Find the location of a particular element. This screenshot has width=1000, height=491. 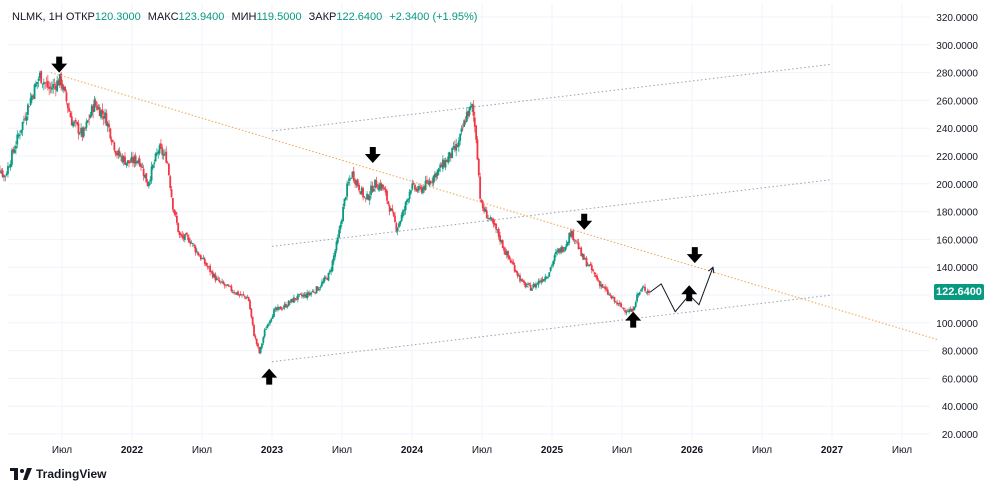

tradingview-icon is located at coordinates (21, 474).